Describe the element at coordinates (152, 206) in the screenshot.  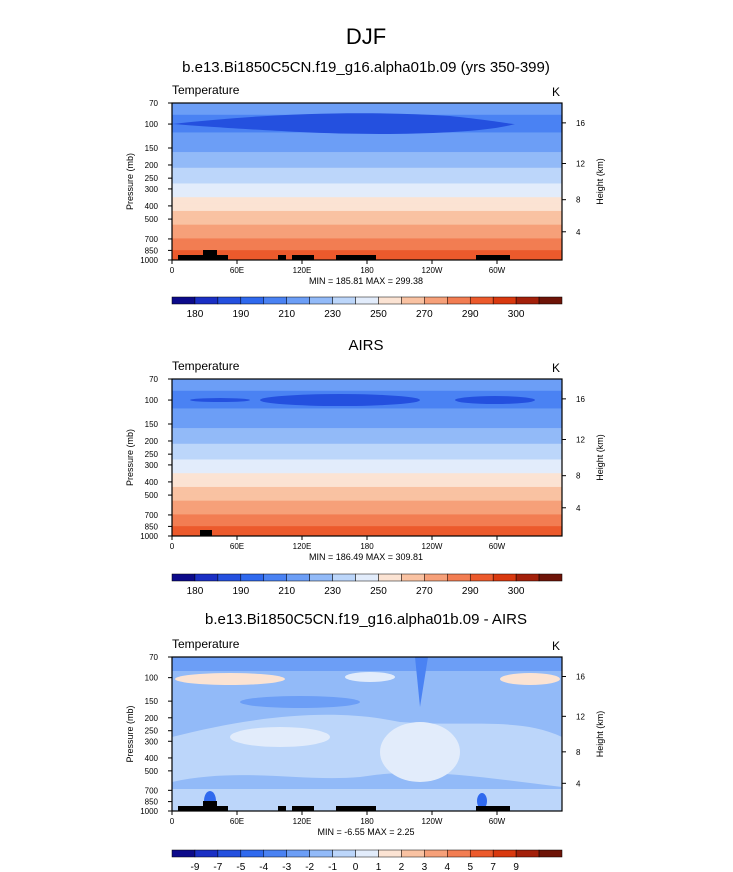
I see `pressure-tick-label: 400` at that location.